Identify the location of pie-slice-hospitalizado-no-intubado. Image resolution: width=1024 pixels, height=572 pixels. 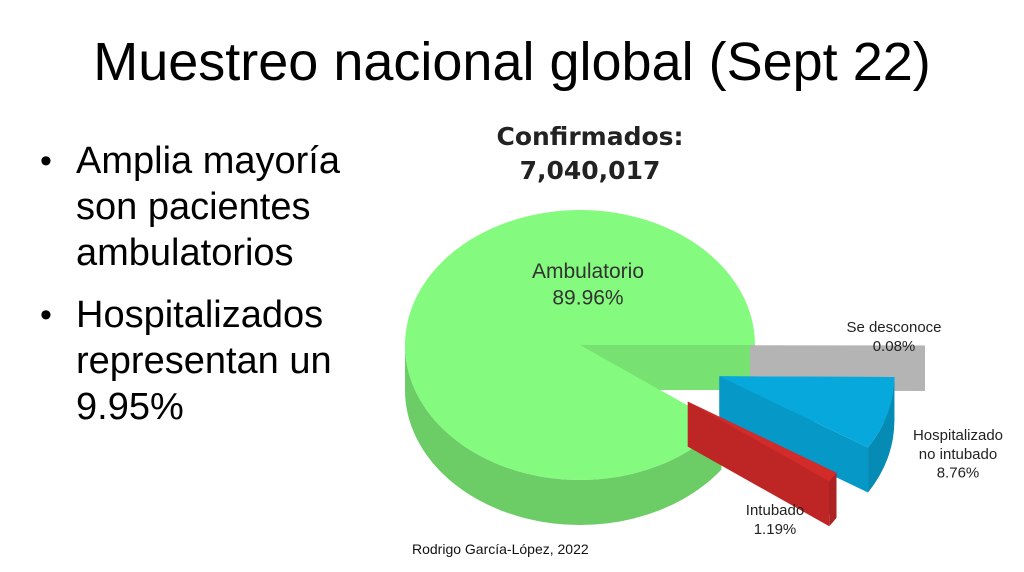
(807, 434).